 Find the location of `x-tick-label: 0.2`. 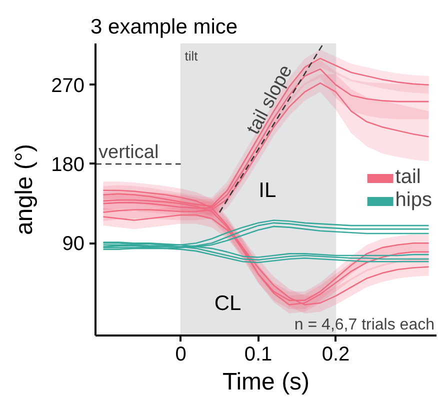

x-tick-label: 0.2 is located at coordinates (336, 355).